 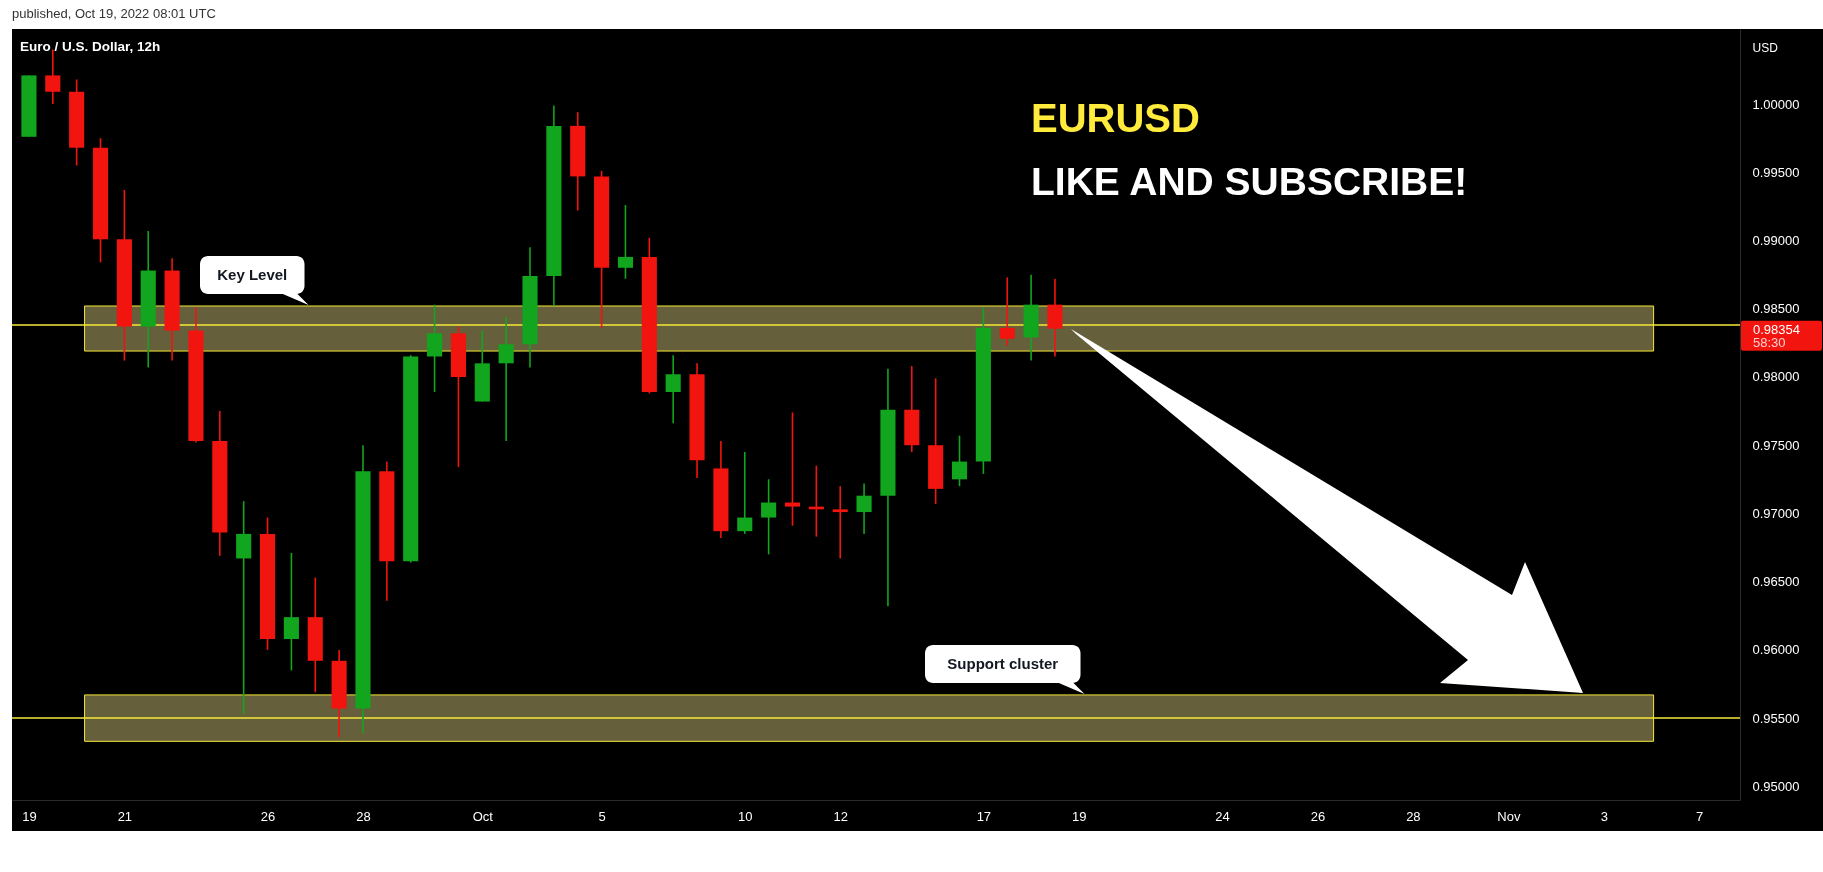 I want to click on x-tick-label: 5, so click(x=602, y=816).